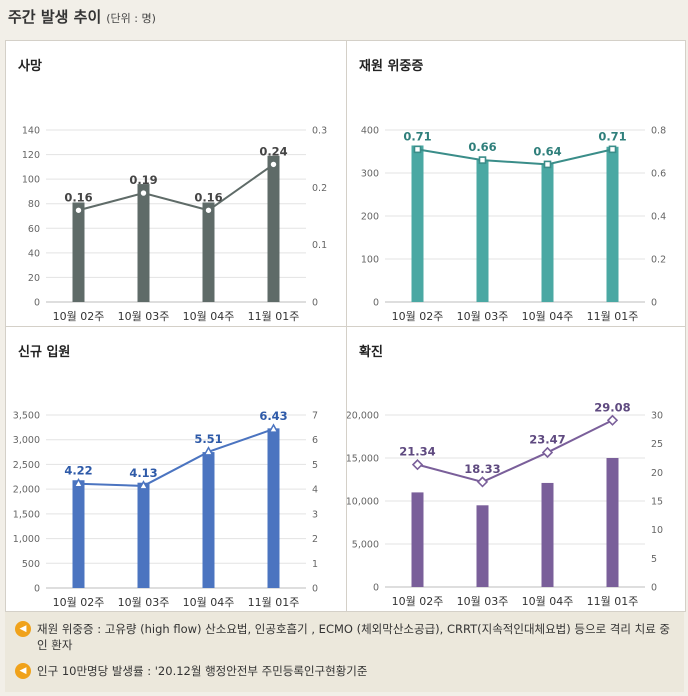 This screenshot has height=696, width=688. What do you see at coordinates (482, 469) in the screenshot?
I see `data-label: 18.33` at bounding box center [482, 469].